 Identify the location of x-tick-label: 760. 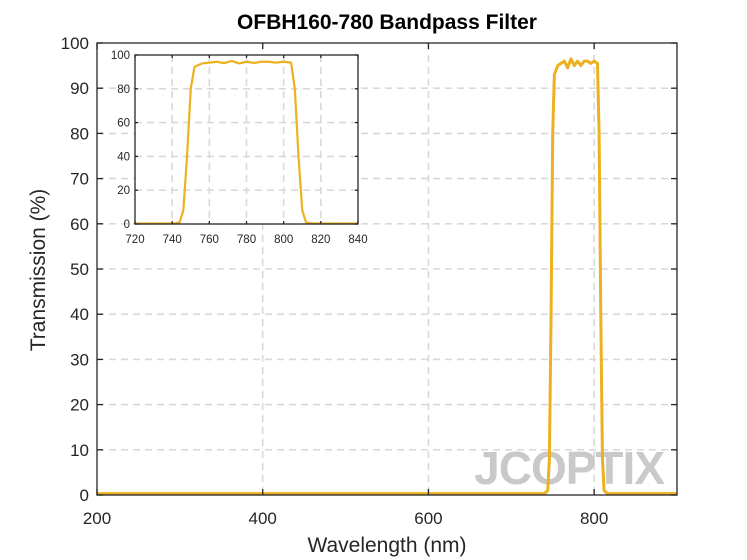
(209, 240).